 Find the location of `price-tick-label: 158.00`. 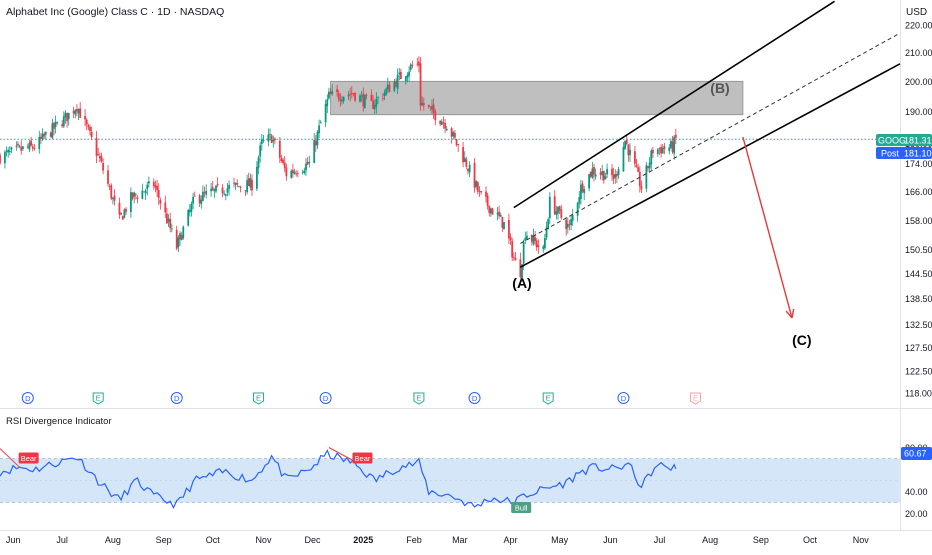

price-tick-label: 158.00 is located at coordinates (918, 221).